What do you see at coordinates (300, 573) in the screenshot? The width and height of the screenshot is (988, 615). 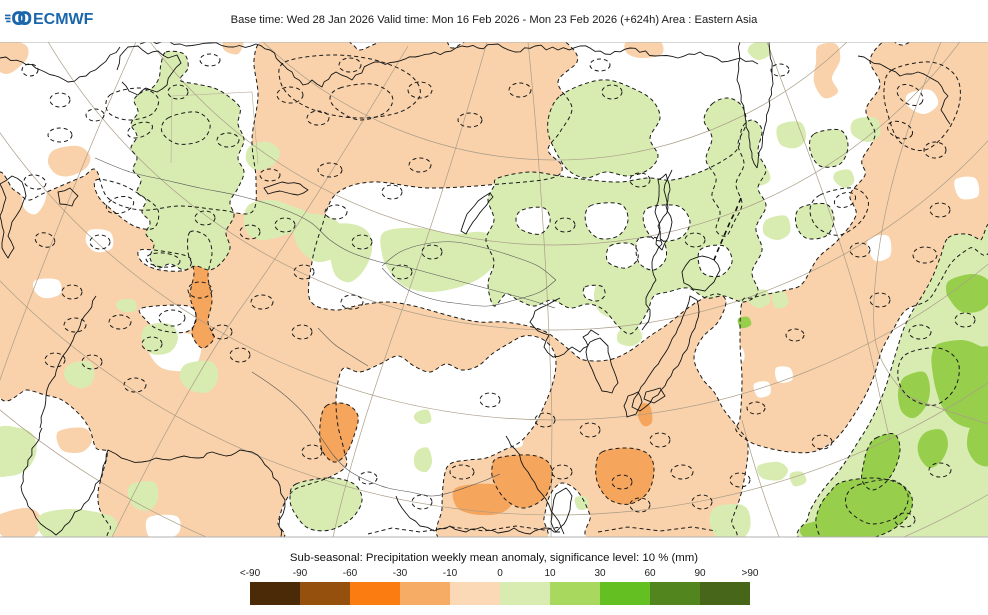 I see `svg-text: -90` at bounding box center [300, 573].